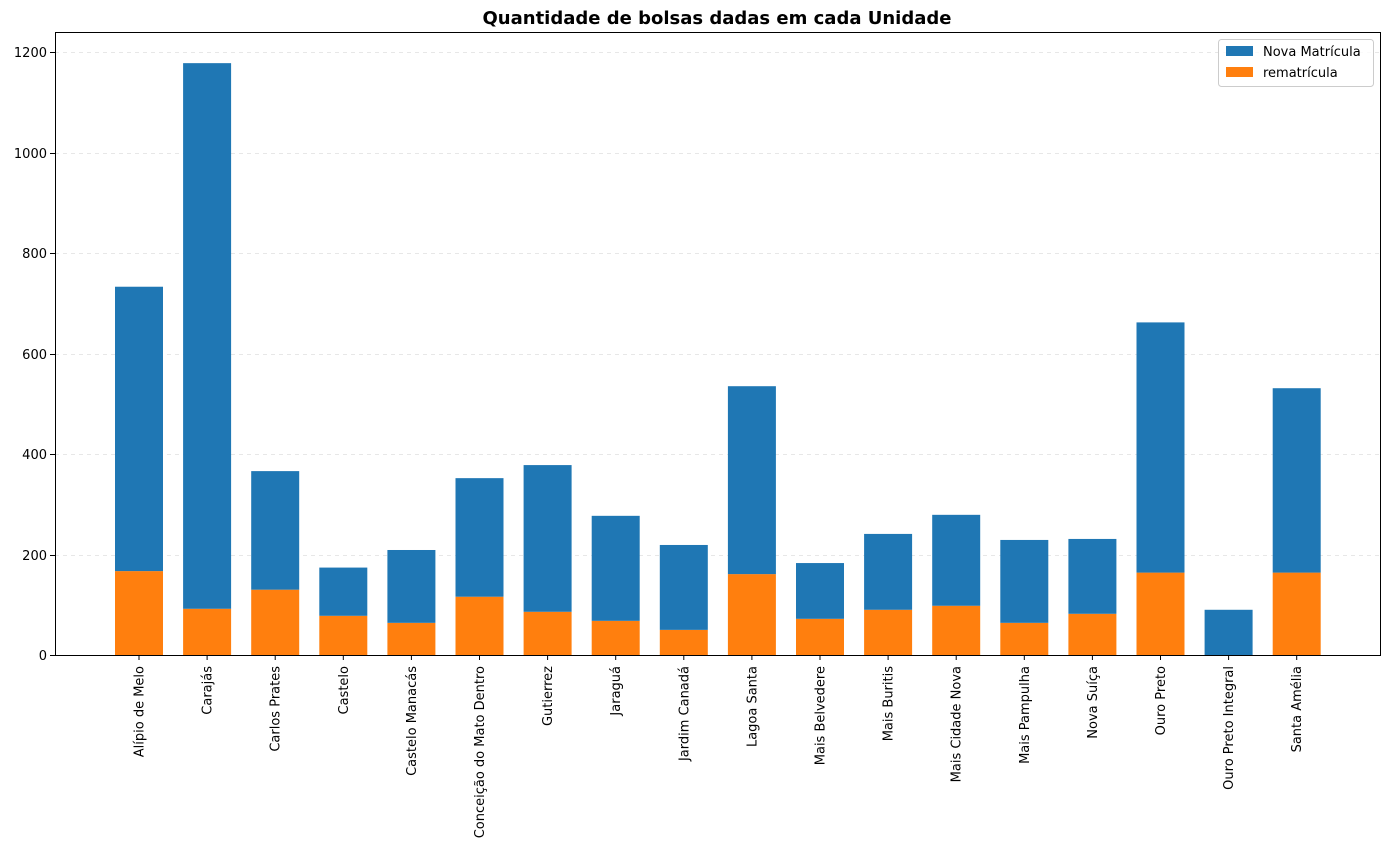  I want to click on x-tick-label: Carajás, so click(208, 690).